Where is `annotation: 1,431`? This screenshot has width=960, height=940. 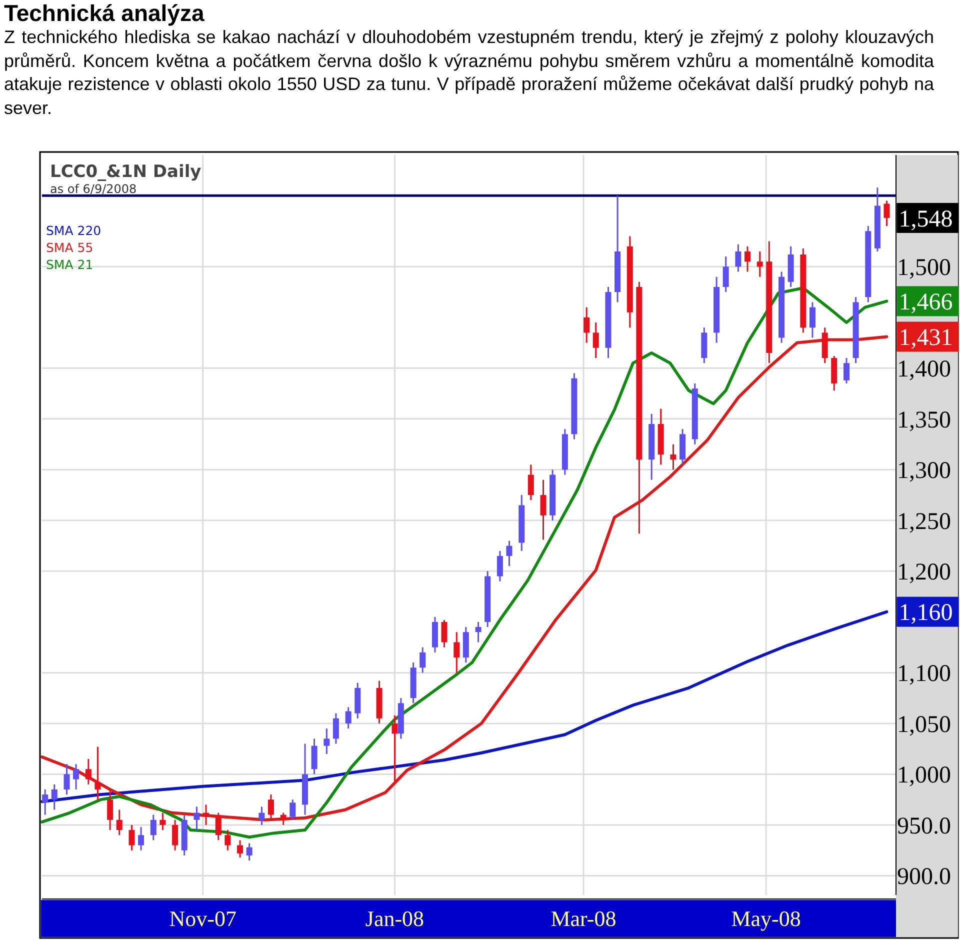
annotation: 1,431 is located at coordinates (925, 338).